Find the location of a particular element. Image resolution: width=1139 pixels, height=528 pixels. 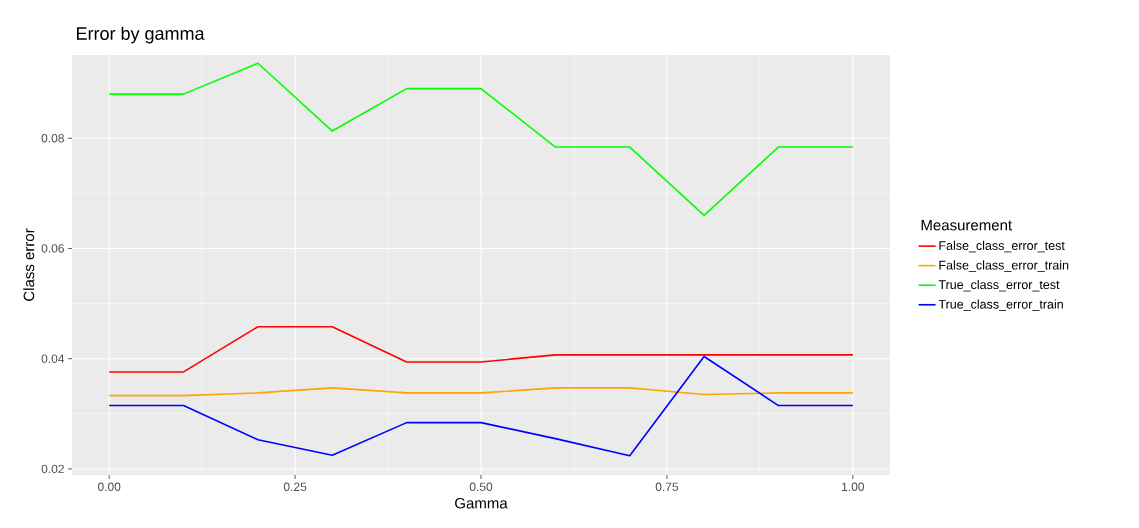

legend-label: True_class_error_train is located at coordinates (1000, 305).